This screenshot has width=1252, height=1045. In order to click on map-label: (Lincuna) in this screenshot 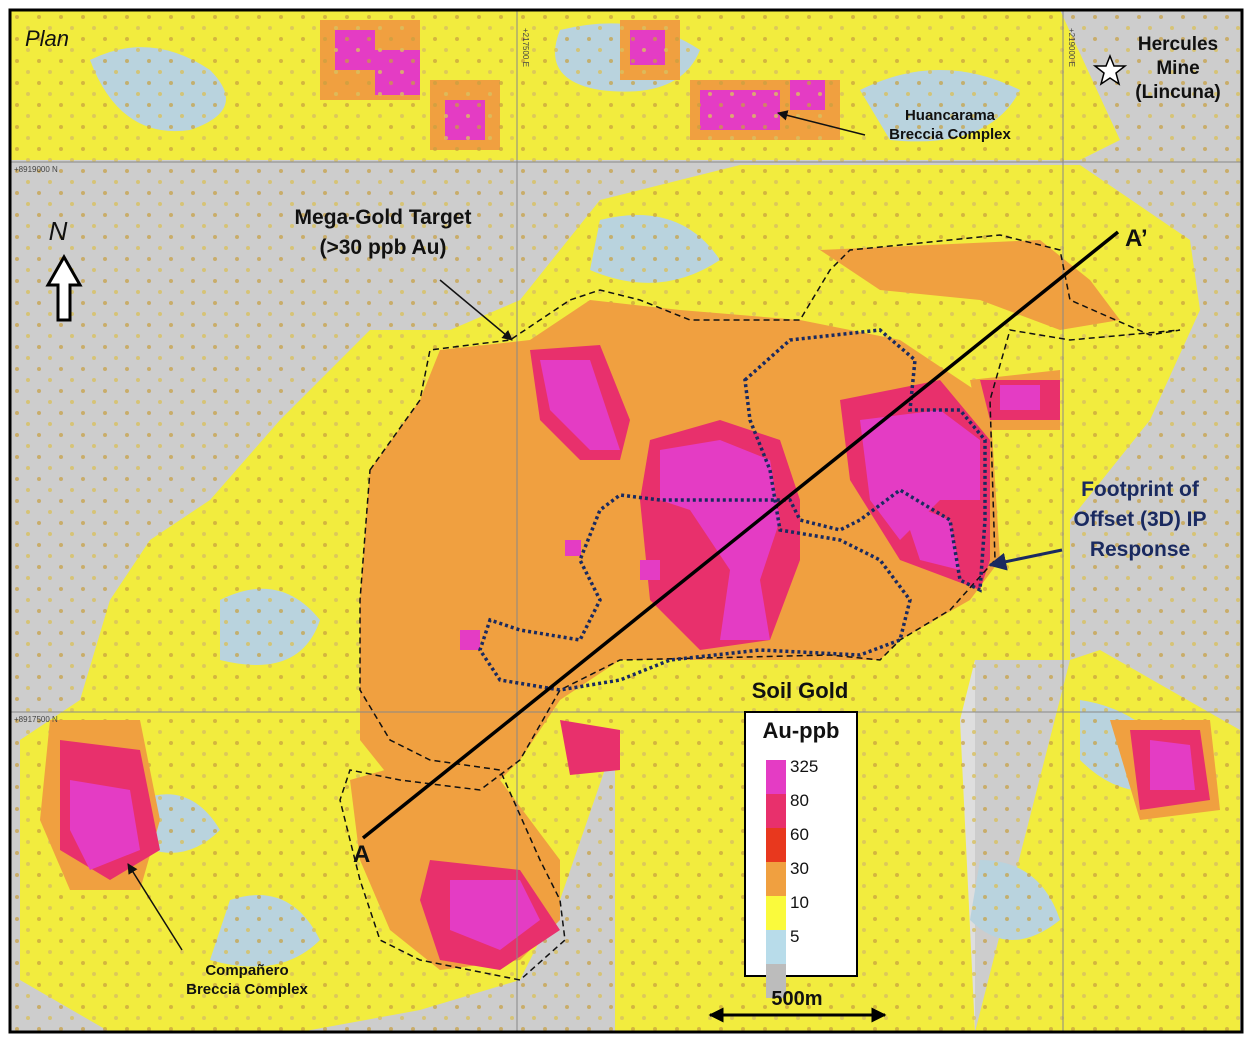, I will do `click(1178, 92)`.